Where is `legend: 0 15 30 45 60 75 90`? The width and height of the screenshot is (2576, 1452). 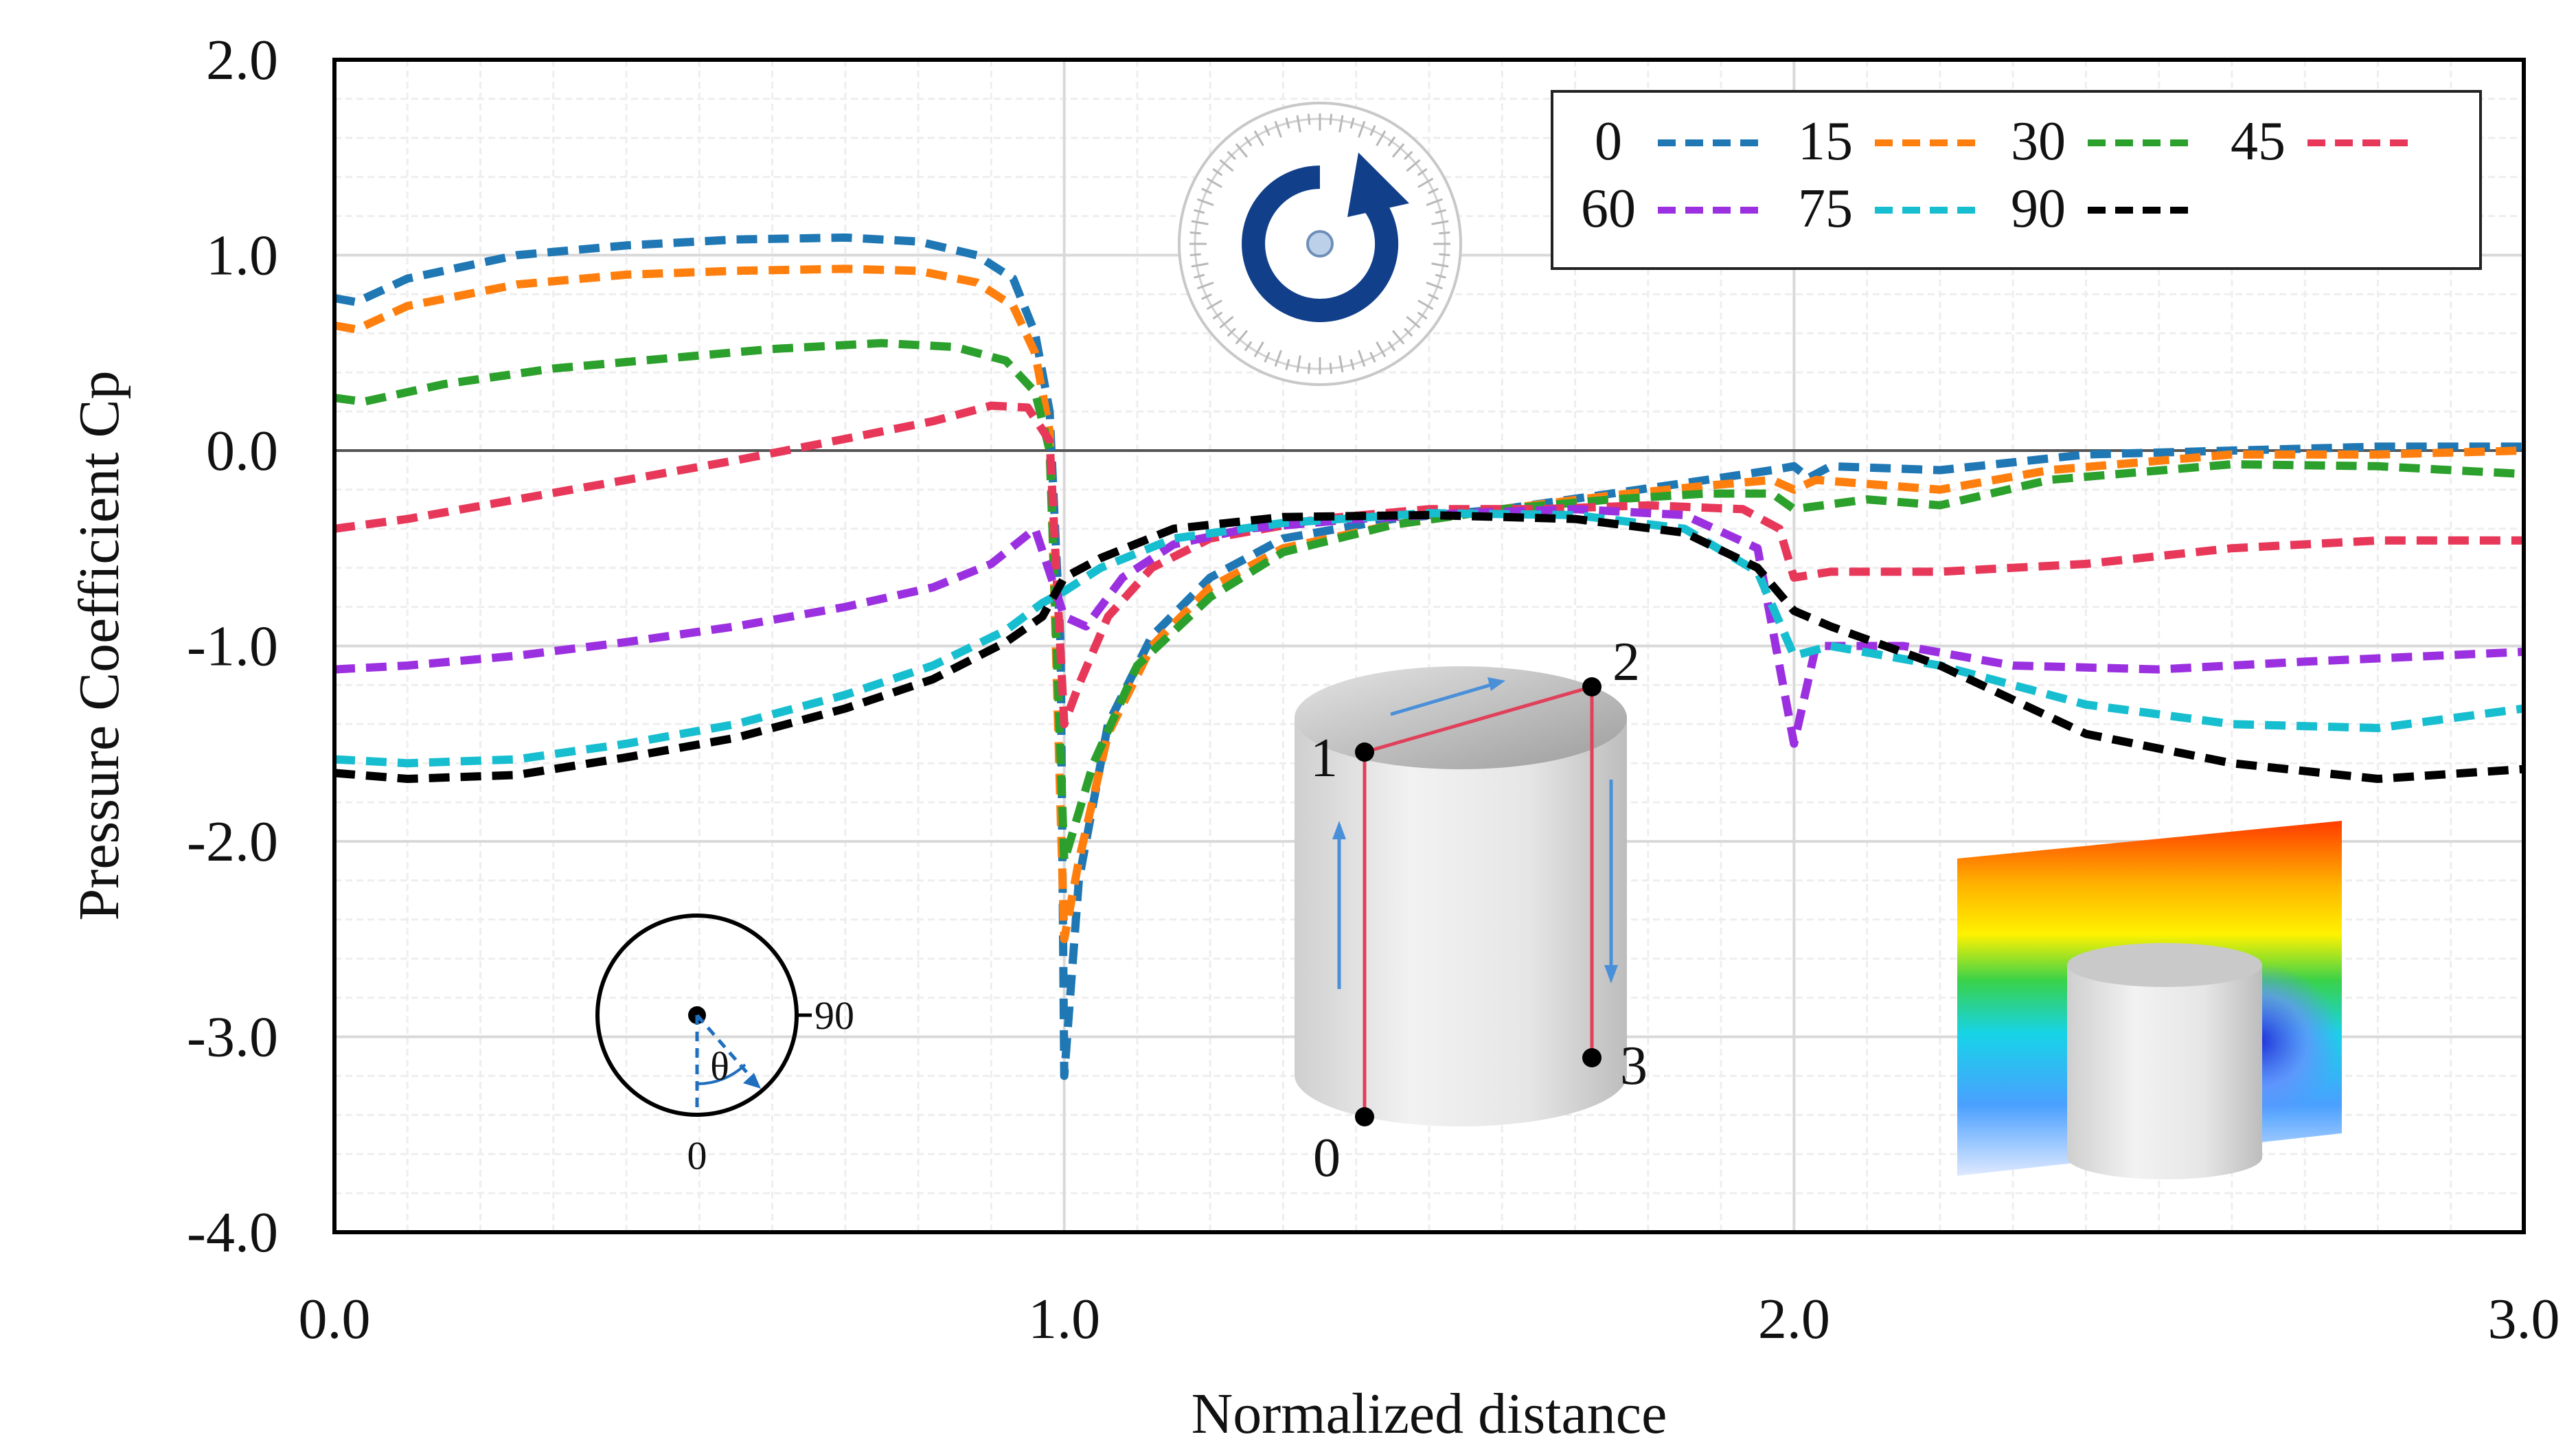 legend: 0 15 30 45 60 75 90 is located at coordinates (2016, 180).